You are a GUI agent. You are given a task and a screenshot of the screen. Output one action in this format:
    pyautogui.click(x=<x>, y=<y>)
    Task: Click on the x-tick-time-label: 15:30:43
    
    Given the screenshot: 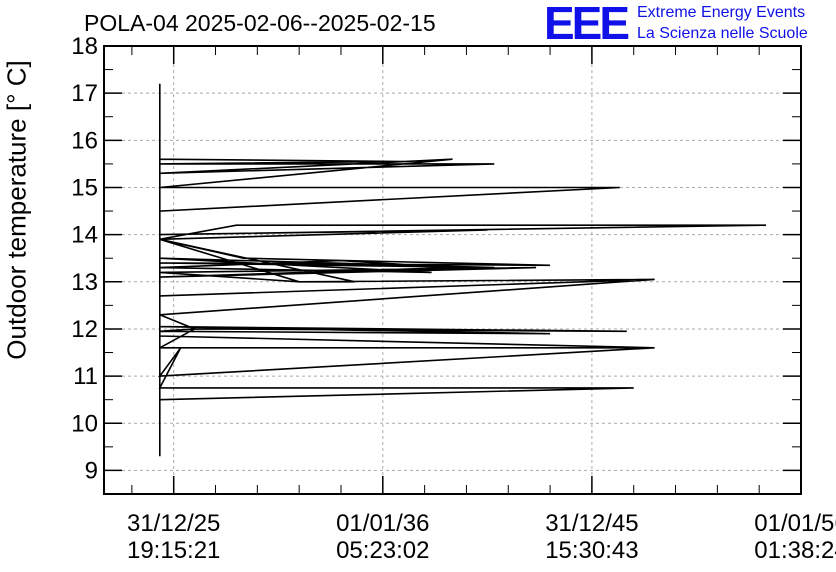 What is the action you would take?
    pyautogui.click(x=591, y=550)
    